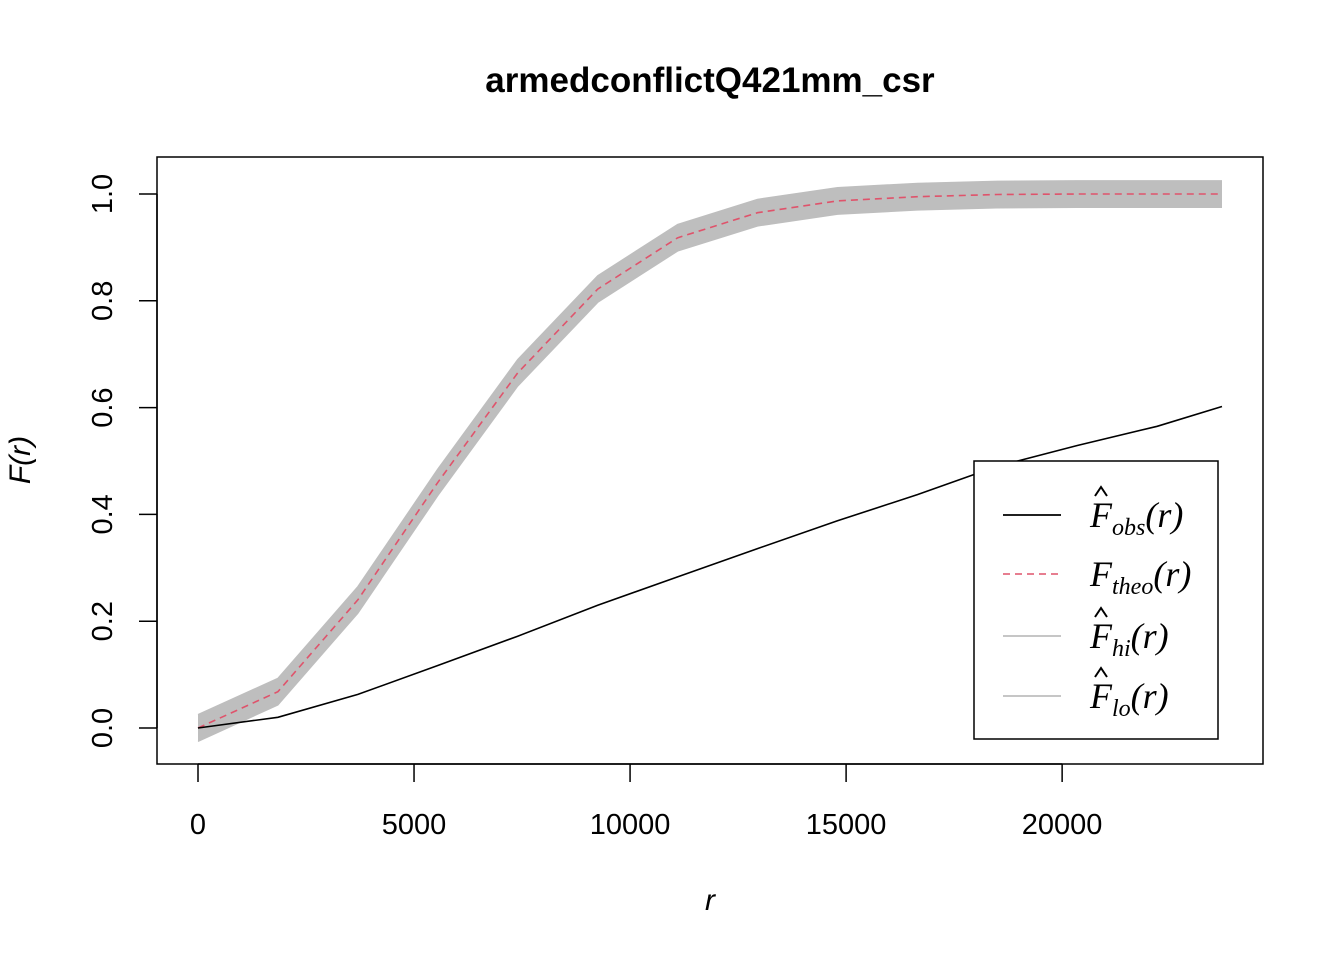  I want to click on y-tick-label: 0.6, so click(103, 407).